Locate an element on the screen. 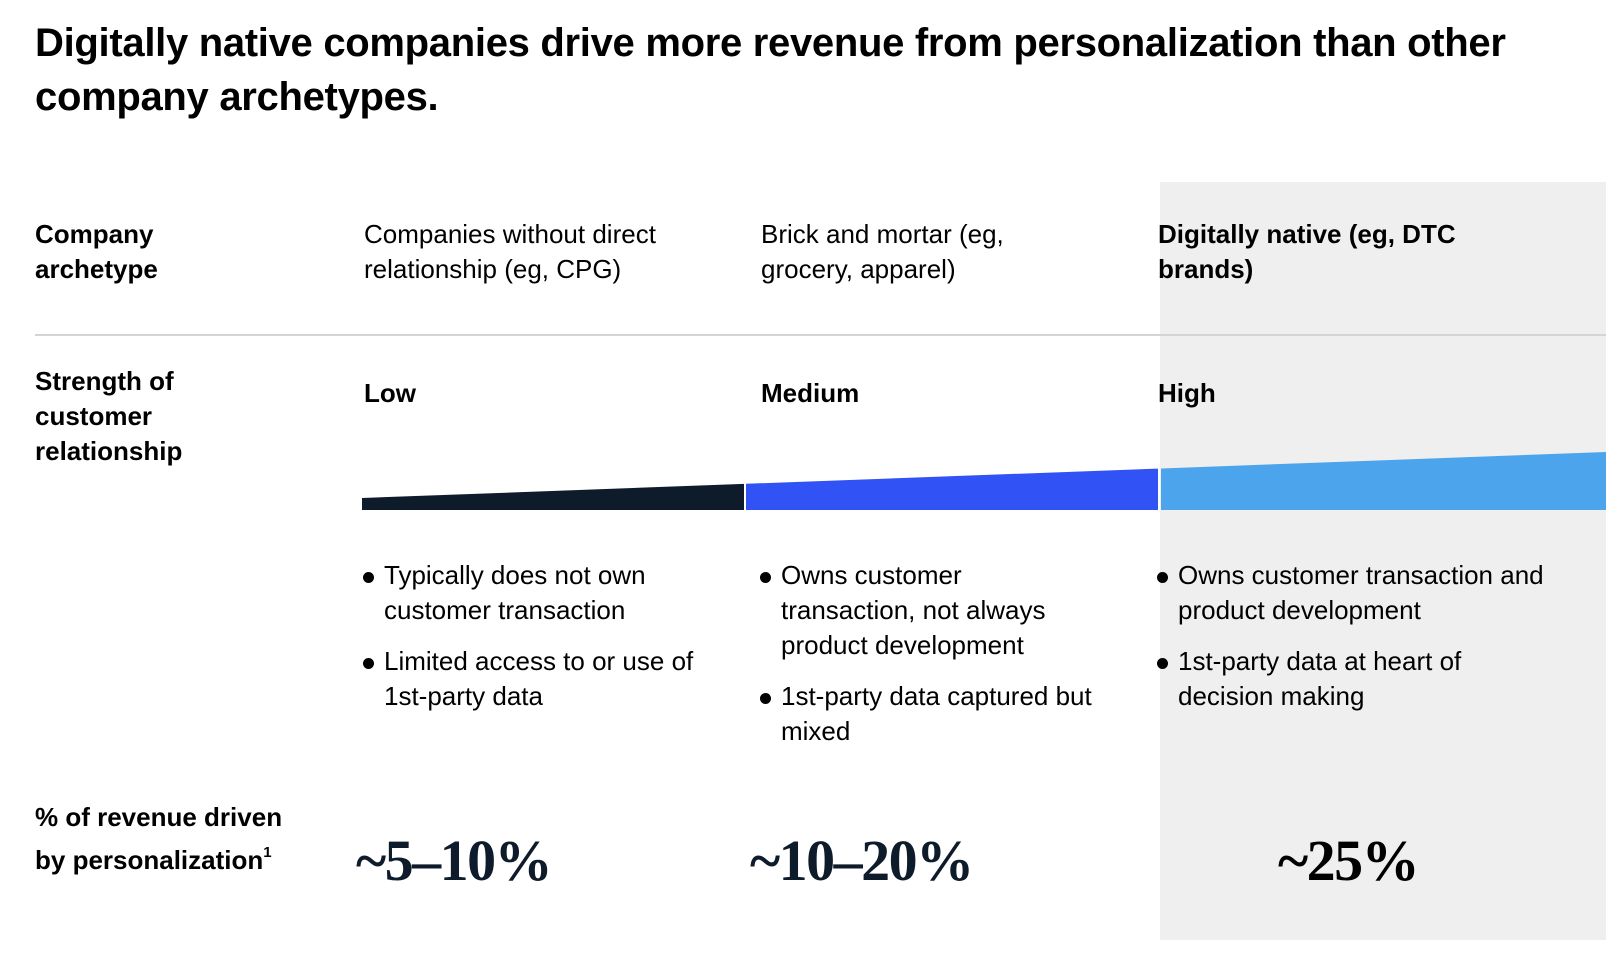 Image resolution: width=1622 pixels, height=956 pixels. row-label-revenue-text: % of revenue driven by personalization is located at coordinates (159, 838).